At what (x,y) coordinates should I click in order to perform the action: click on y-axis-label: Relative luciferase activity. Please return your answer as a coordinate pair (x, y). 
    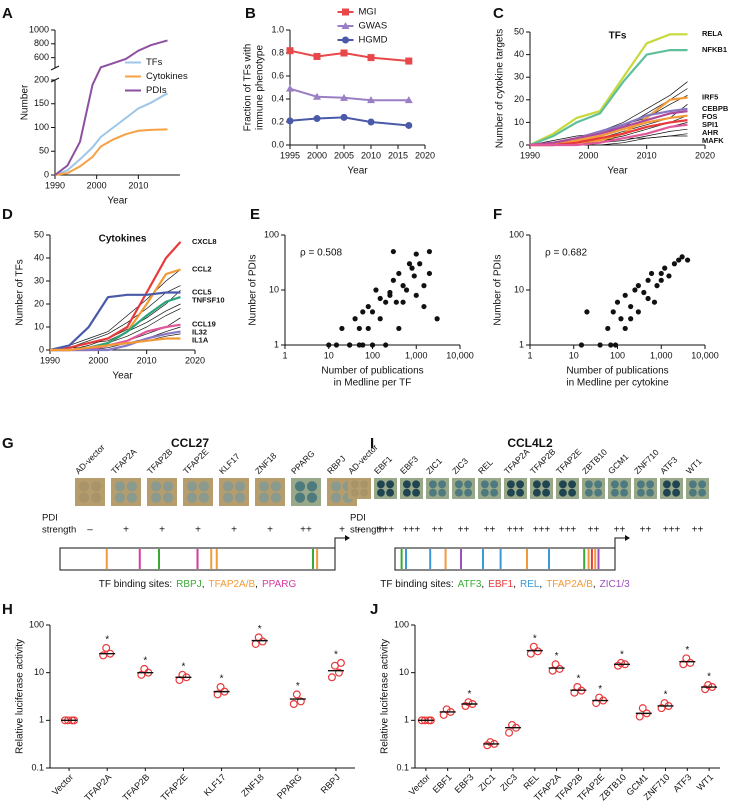
    Looking at the image, I should click on (20, 696).